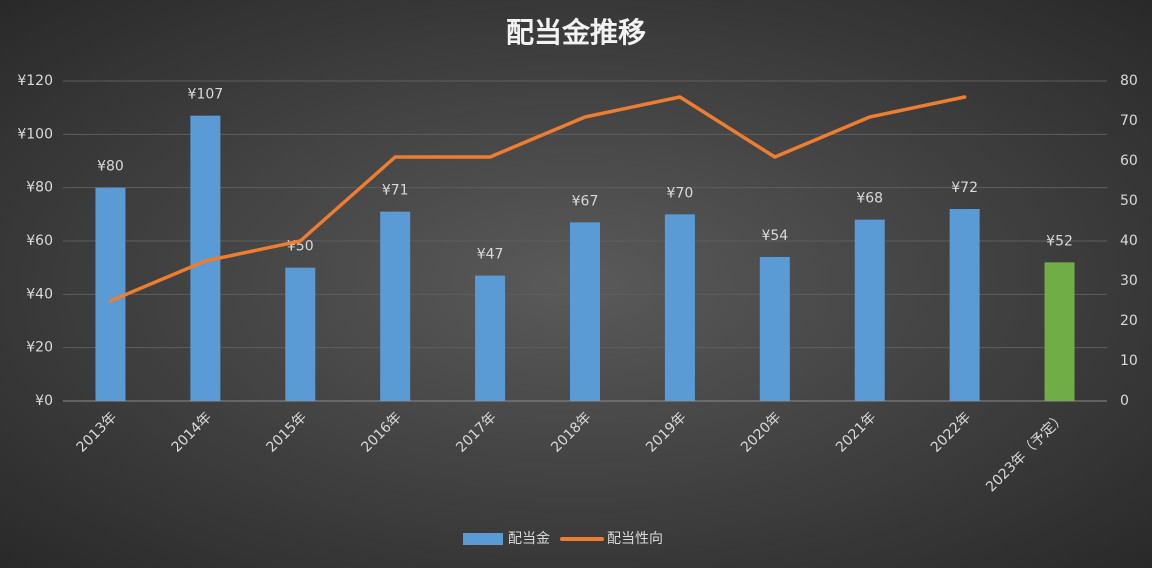 This screenshot has width=1152, height=568. I want to click on data-label: ¥107, so click(206, 95).